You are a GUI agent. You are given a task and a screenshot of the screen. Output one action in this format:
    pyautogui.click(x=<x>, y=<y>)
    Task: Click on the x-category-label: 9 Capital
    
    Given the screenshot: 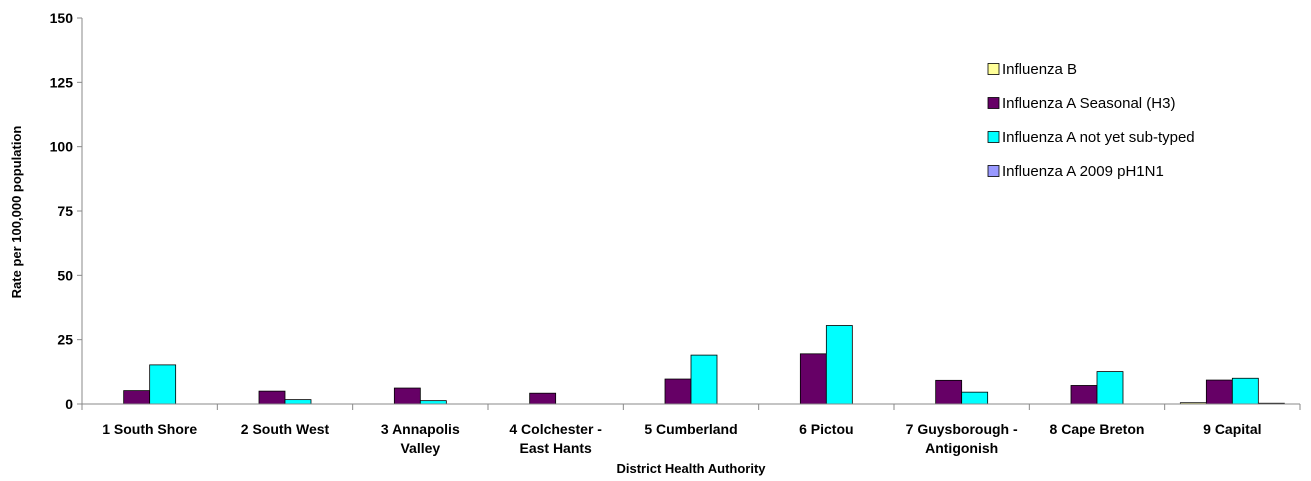 What is the action you would take?
    pyautogui.click(x=1232, y=429)
    